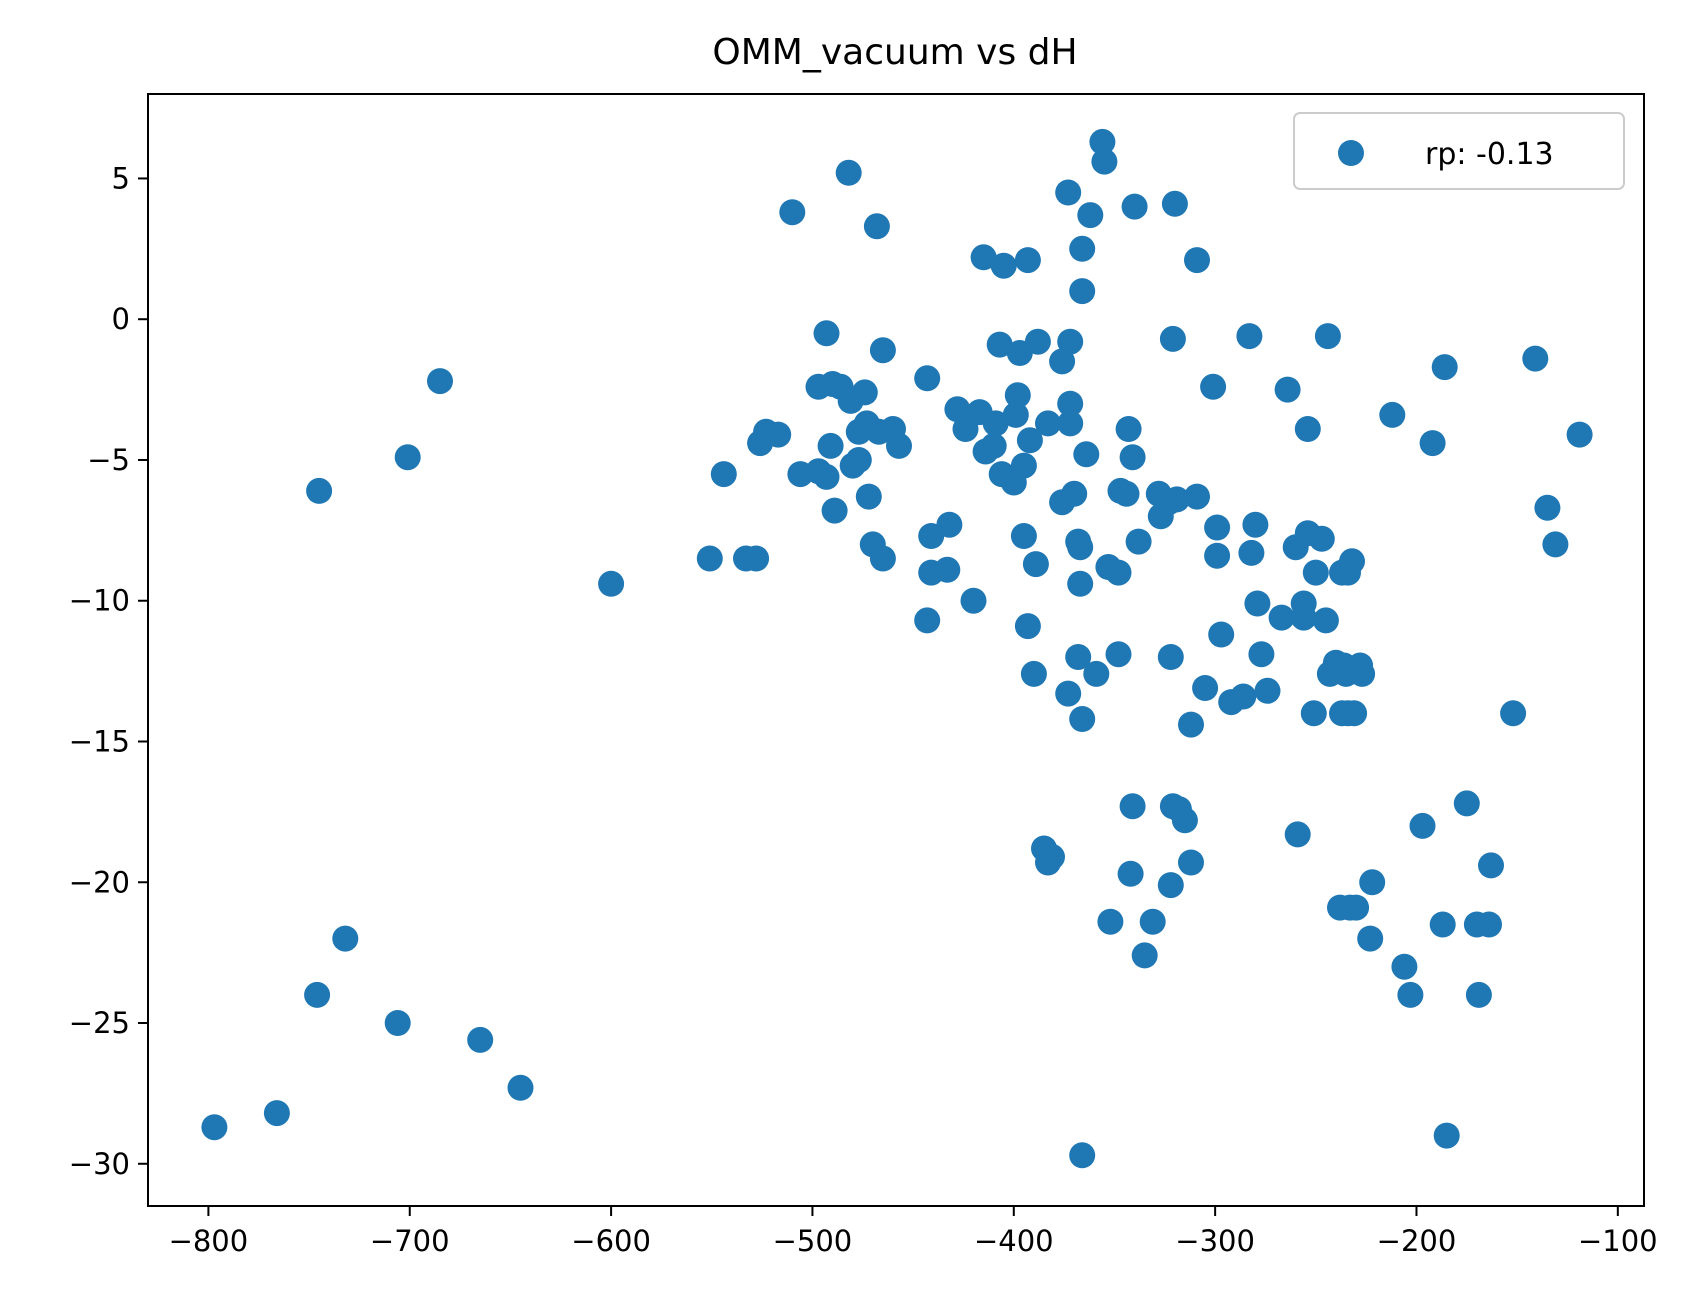  I want to click on y-tick-label: −20, so click(99, 882).